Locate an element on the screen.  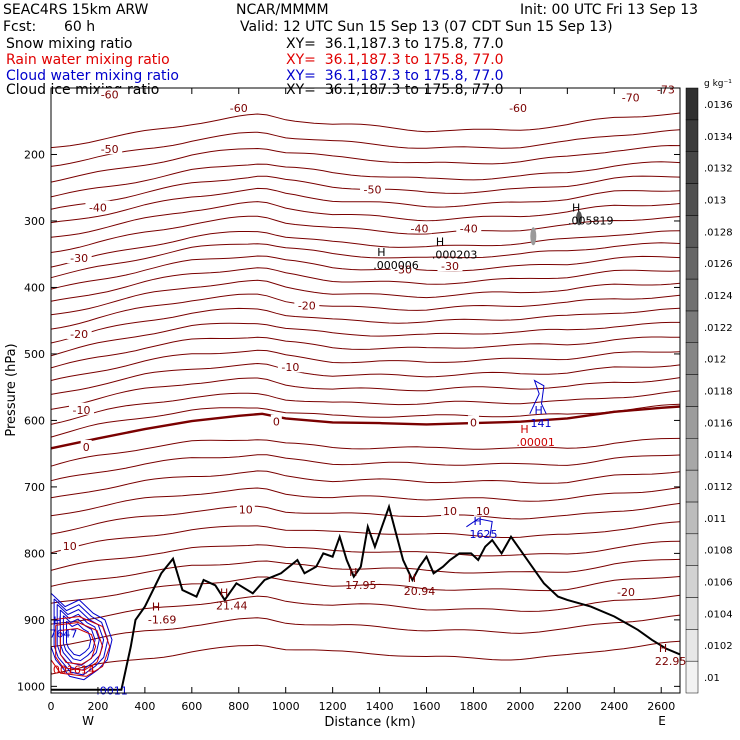
extremum-value: 17.95 is located at coordinates (361, 585).